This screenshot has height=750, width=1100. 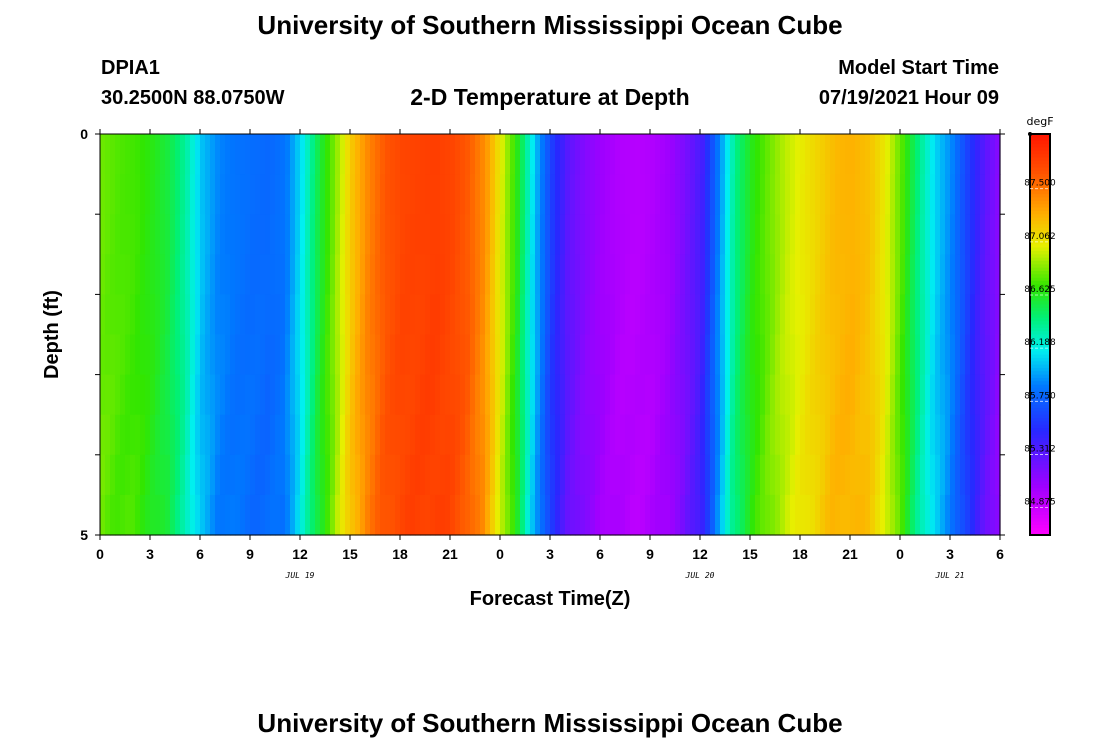 I want to click on colorbar-unit: degF, so click(x=1039, y=121).